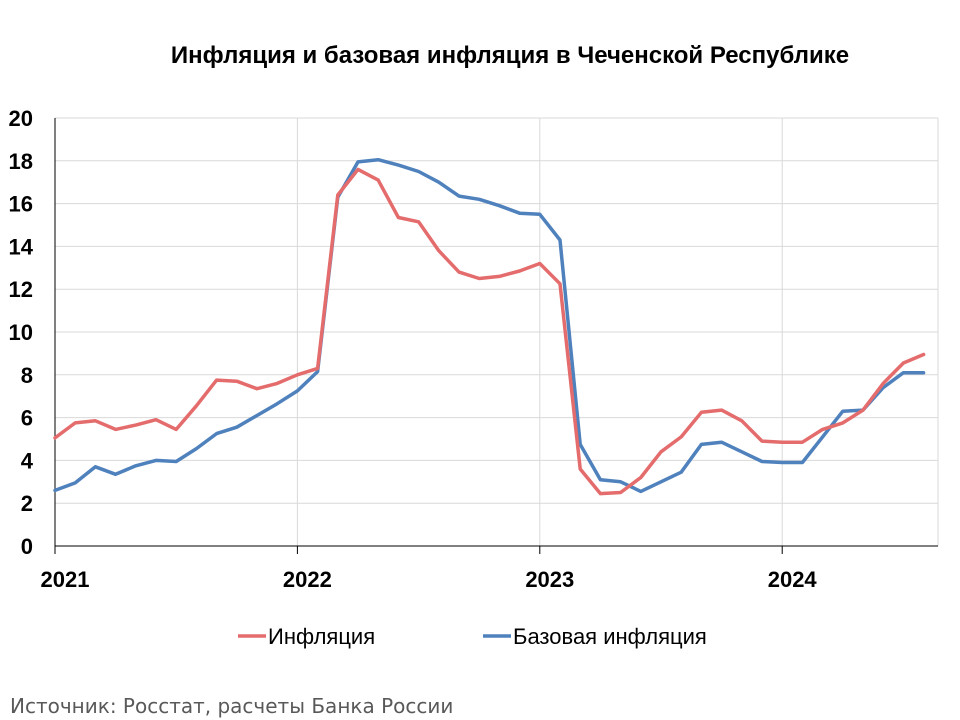 The image size is (960, 720). Describe the element at coordinates (27, 375) in the screenshot. I see `y-tick-label: 8` at that location.